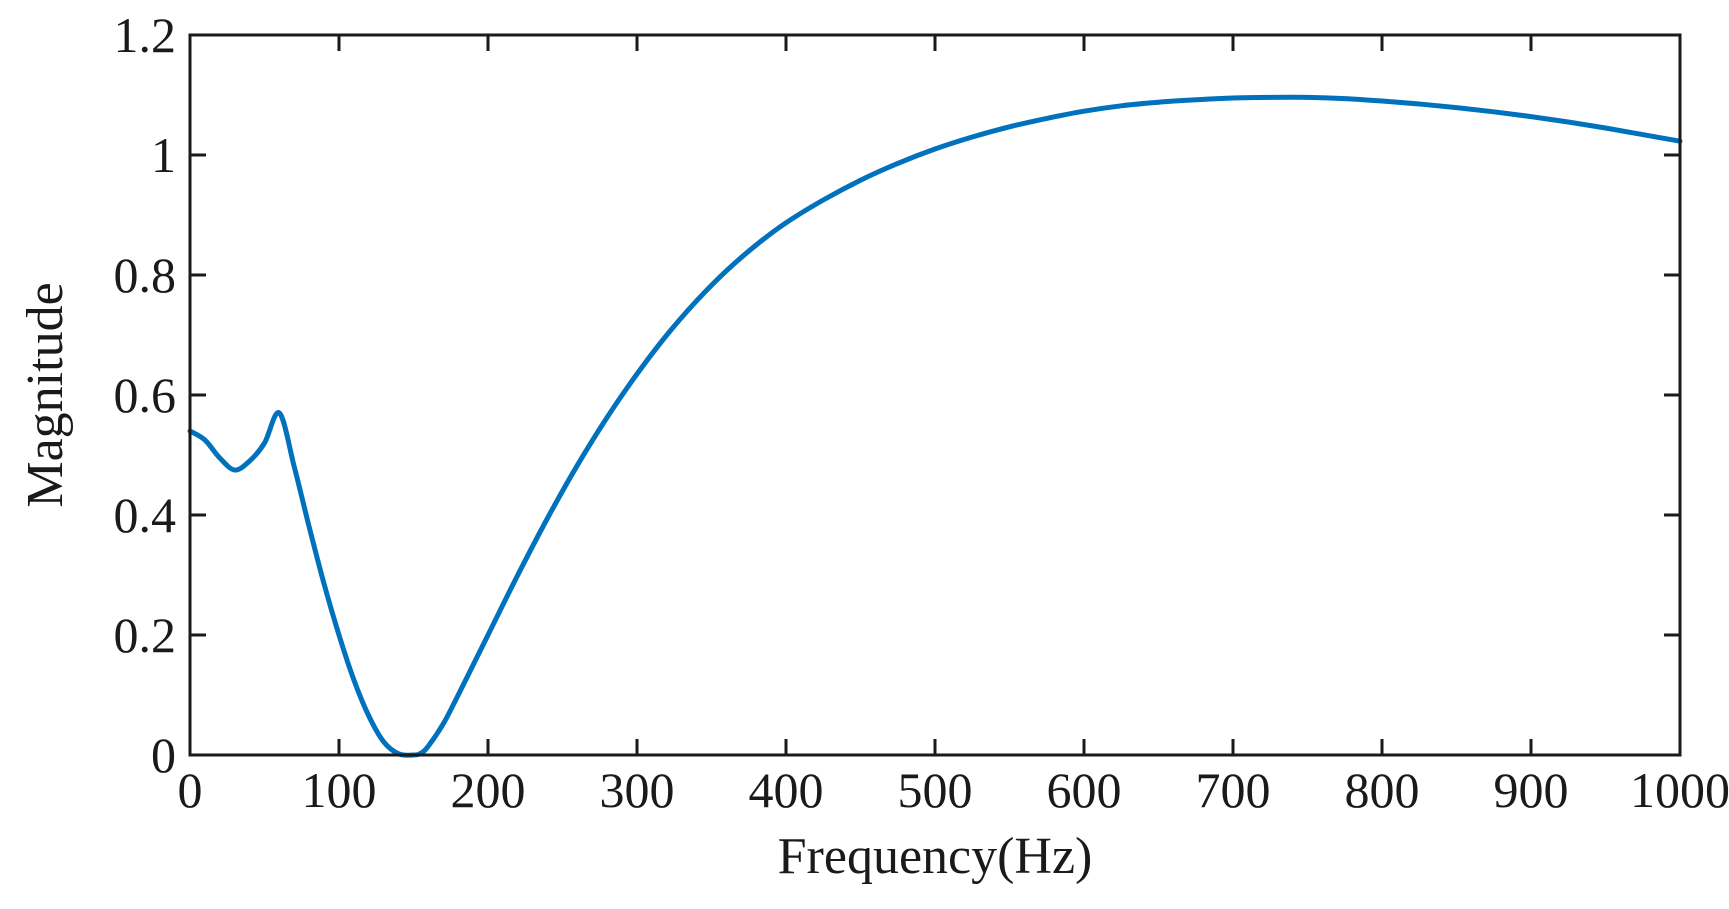  Describe the element at coordinates (145, 275) in the screenshot. I see `y-tick-label: 0.8` at that location.